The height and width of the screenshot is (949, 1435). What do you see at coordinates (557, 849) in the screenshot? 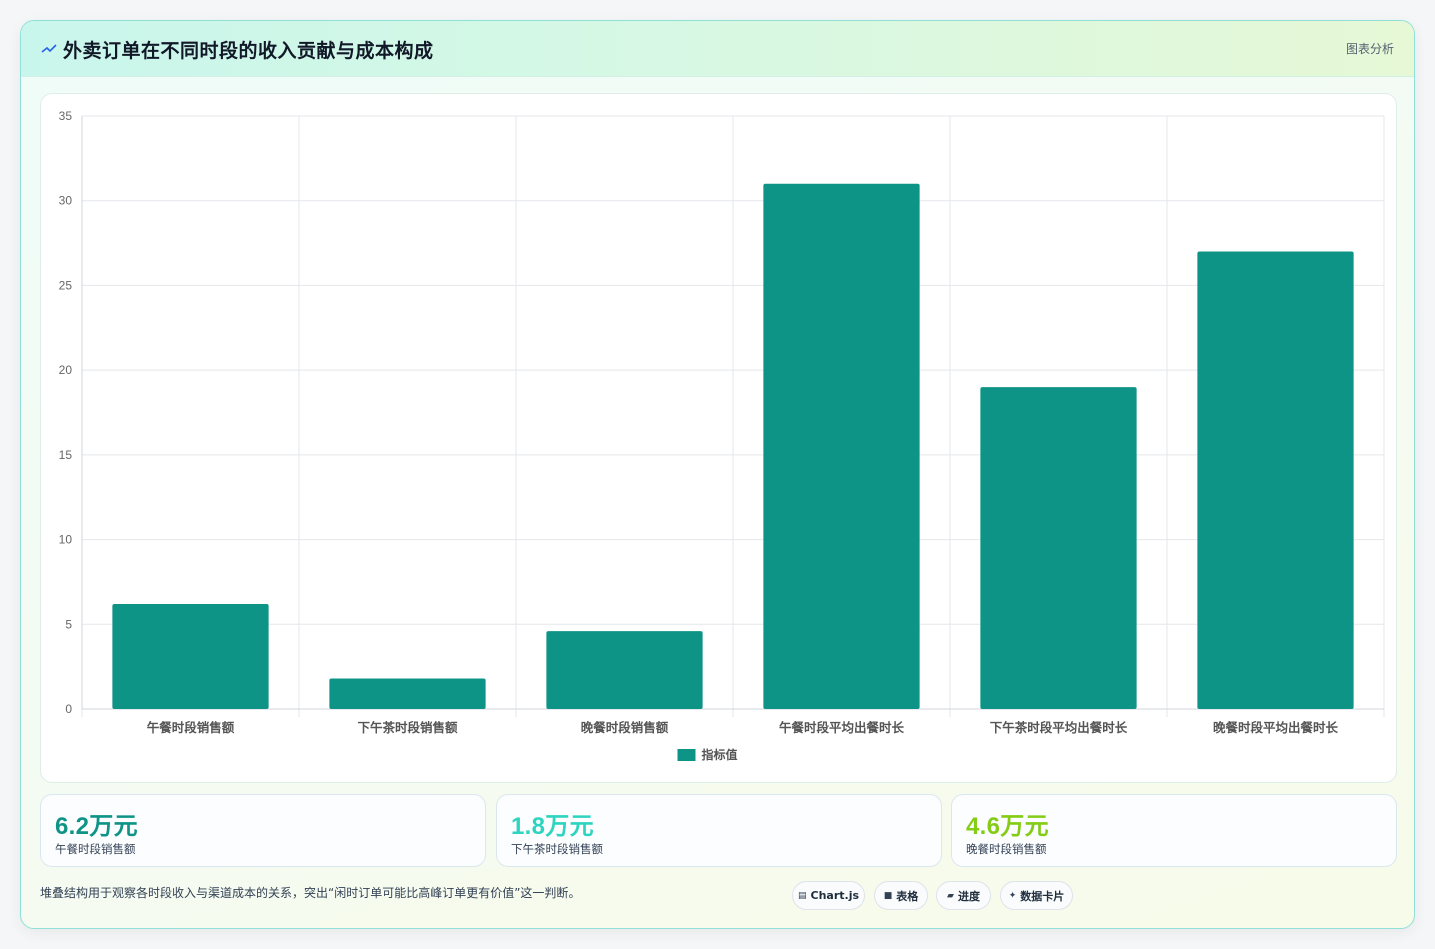
I see `stat-label: 下午茶时段销售额` at bounding box center [557, 849].